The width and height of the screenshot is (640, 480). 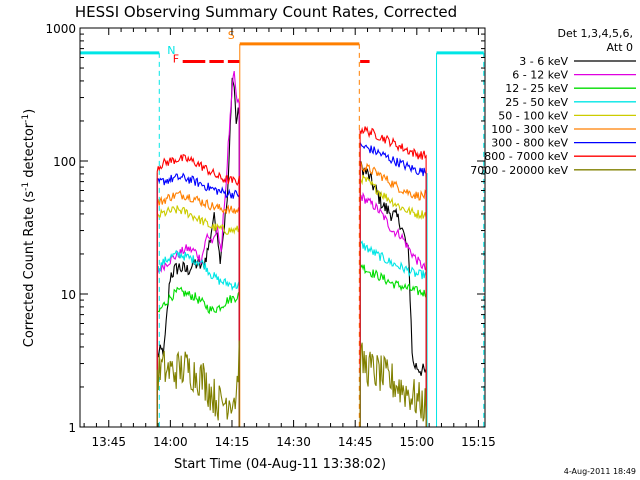 I want to click on night-flag-label: N, so click(x=171, y=50).